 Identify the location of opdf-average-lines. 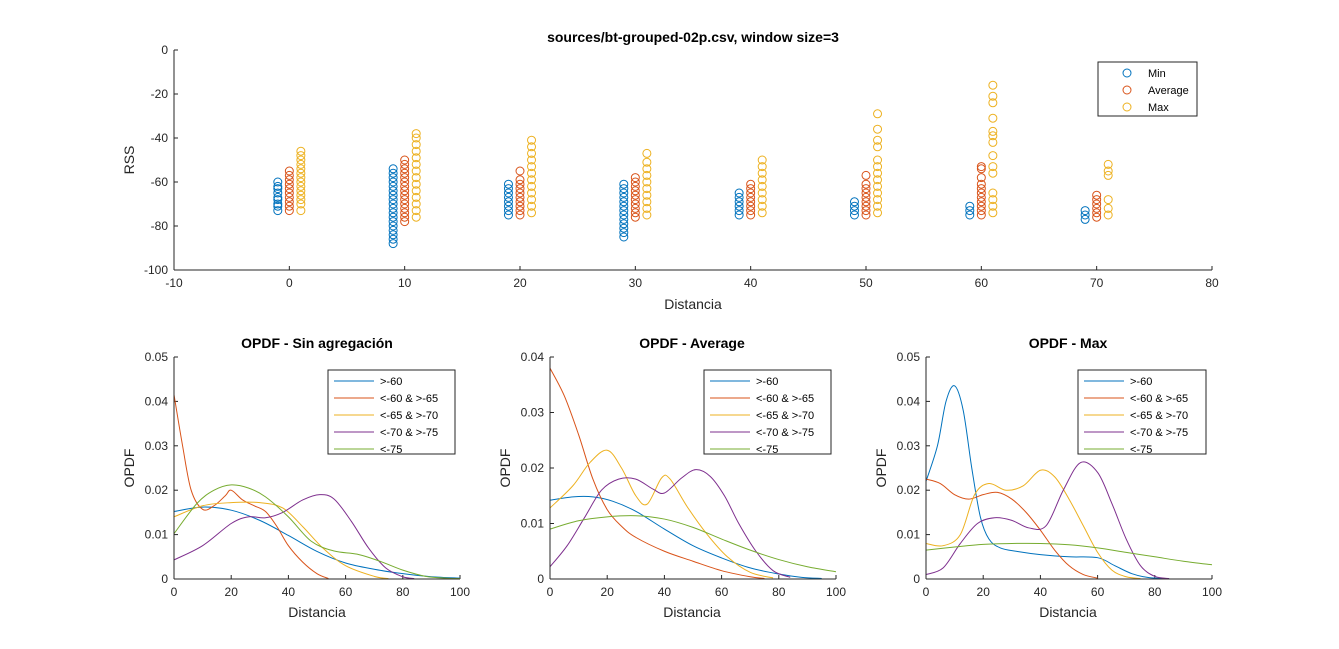
(693, 473).